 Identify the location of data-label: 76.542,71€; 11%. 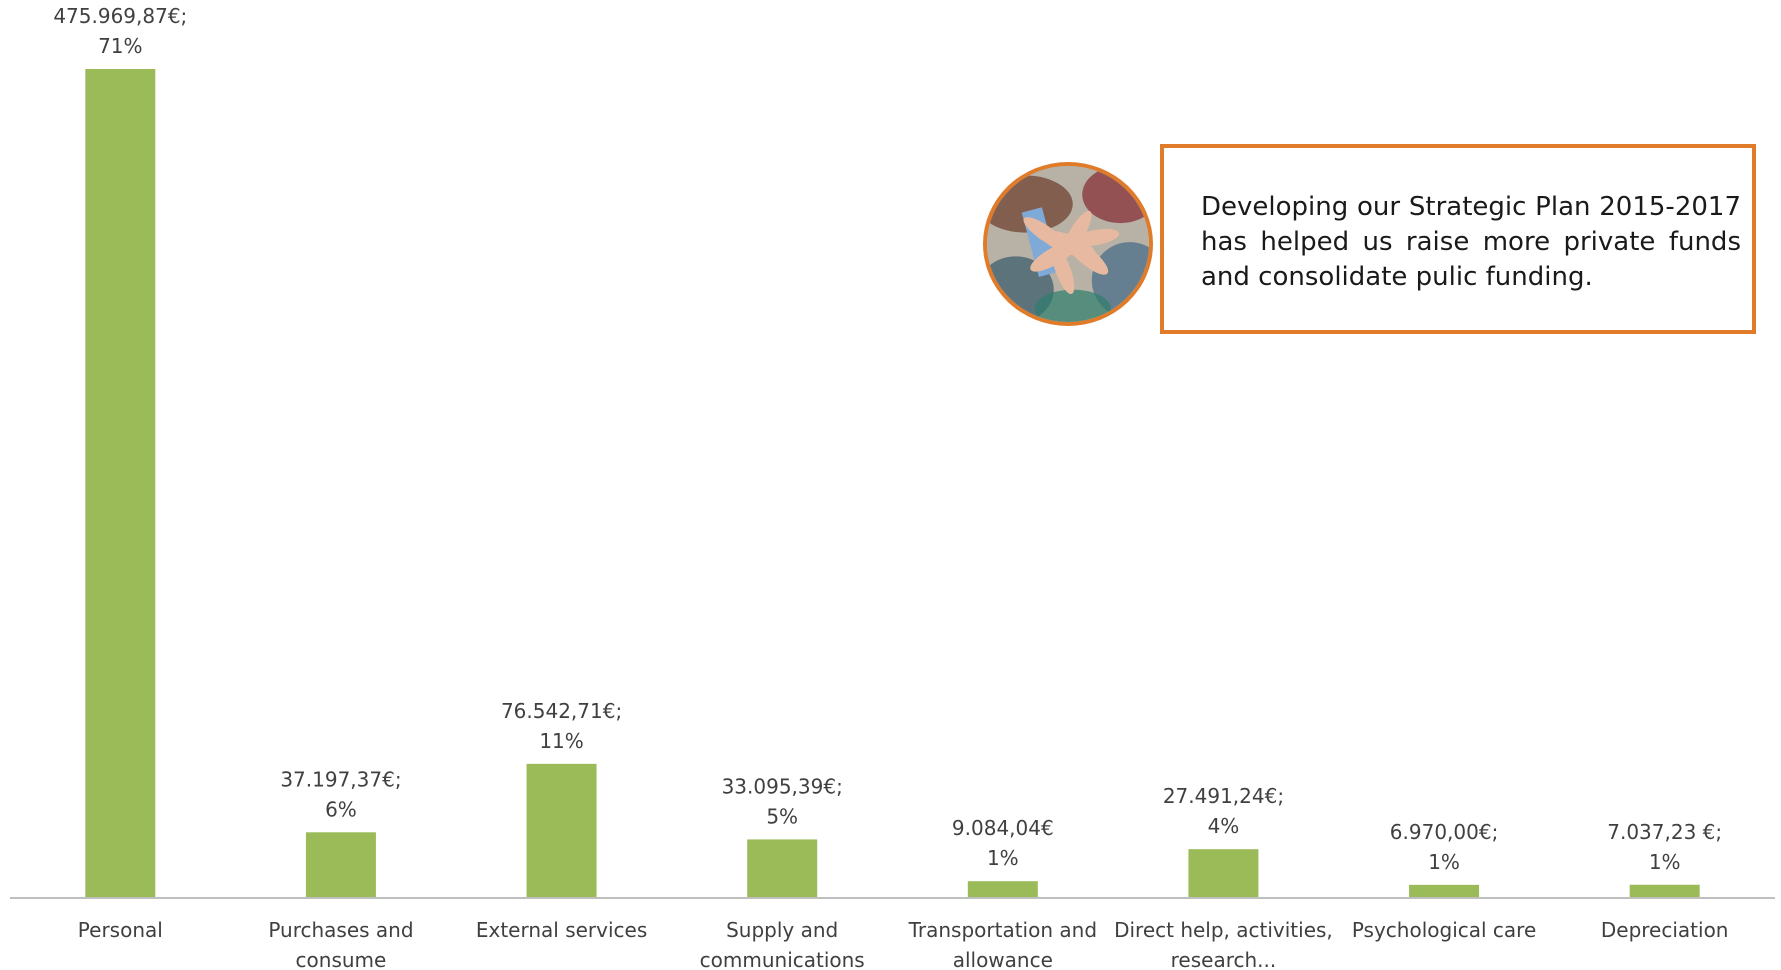
(561, 726).